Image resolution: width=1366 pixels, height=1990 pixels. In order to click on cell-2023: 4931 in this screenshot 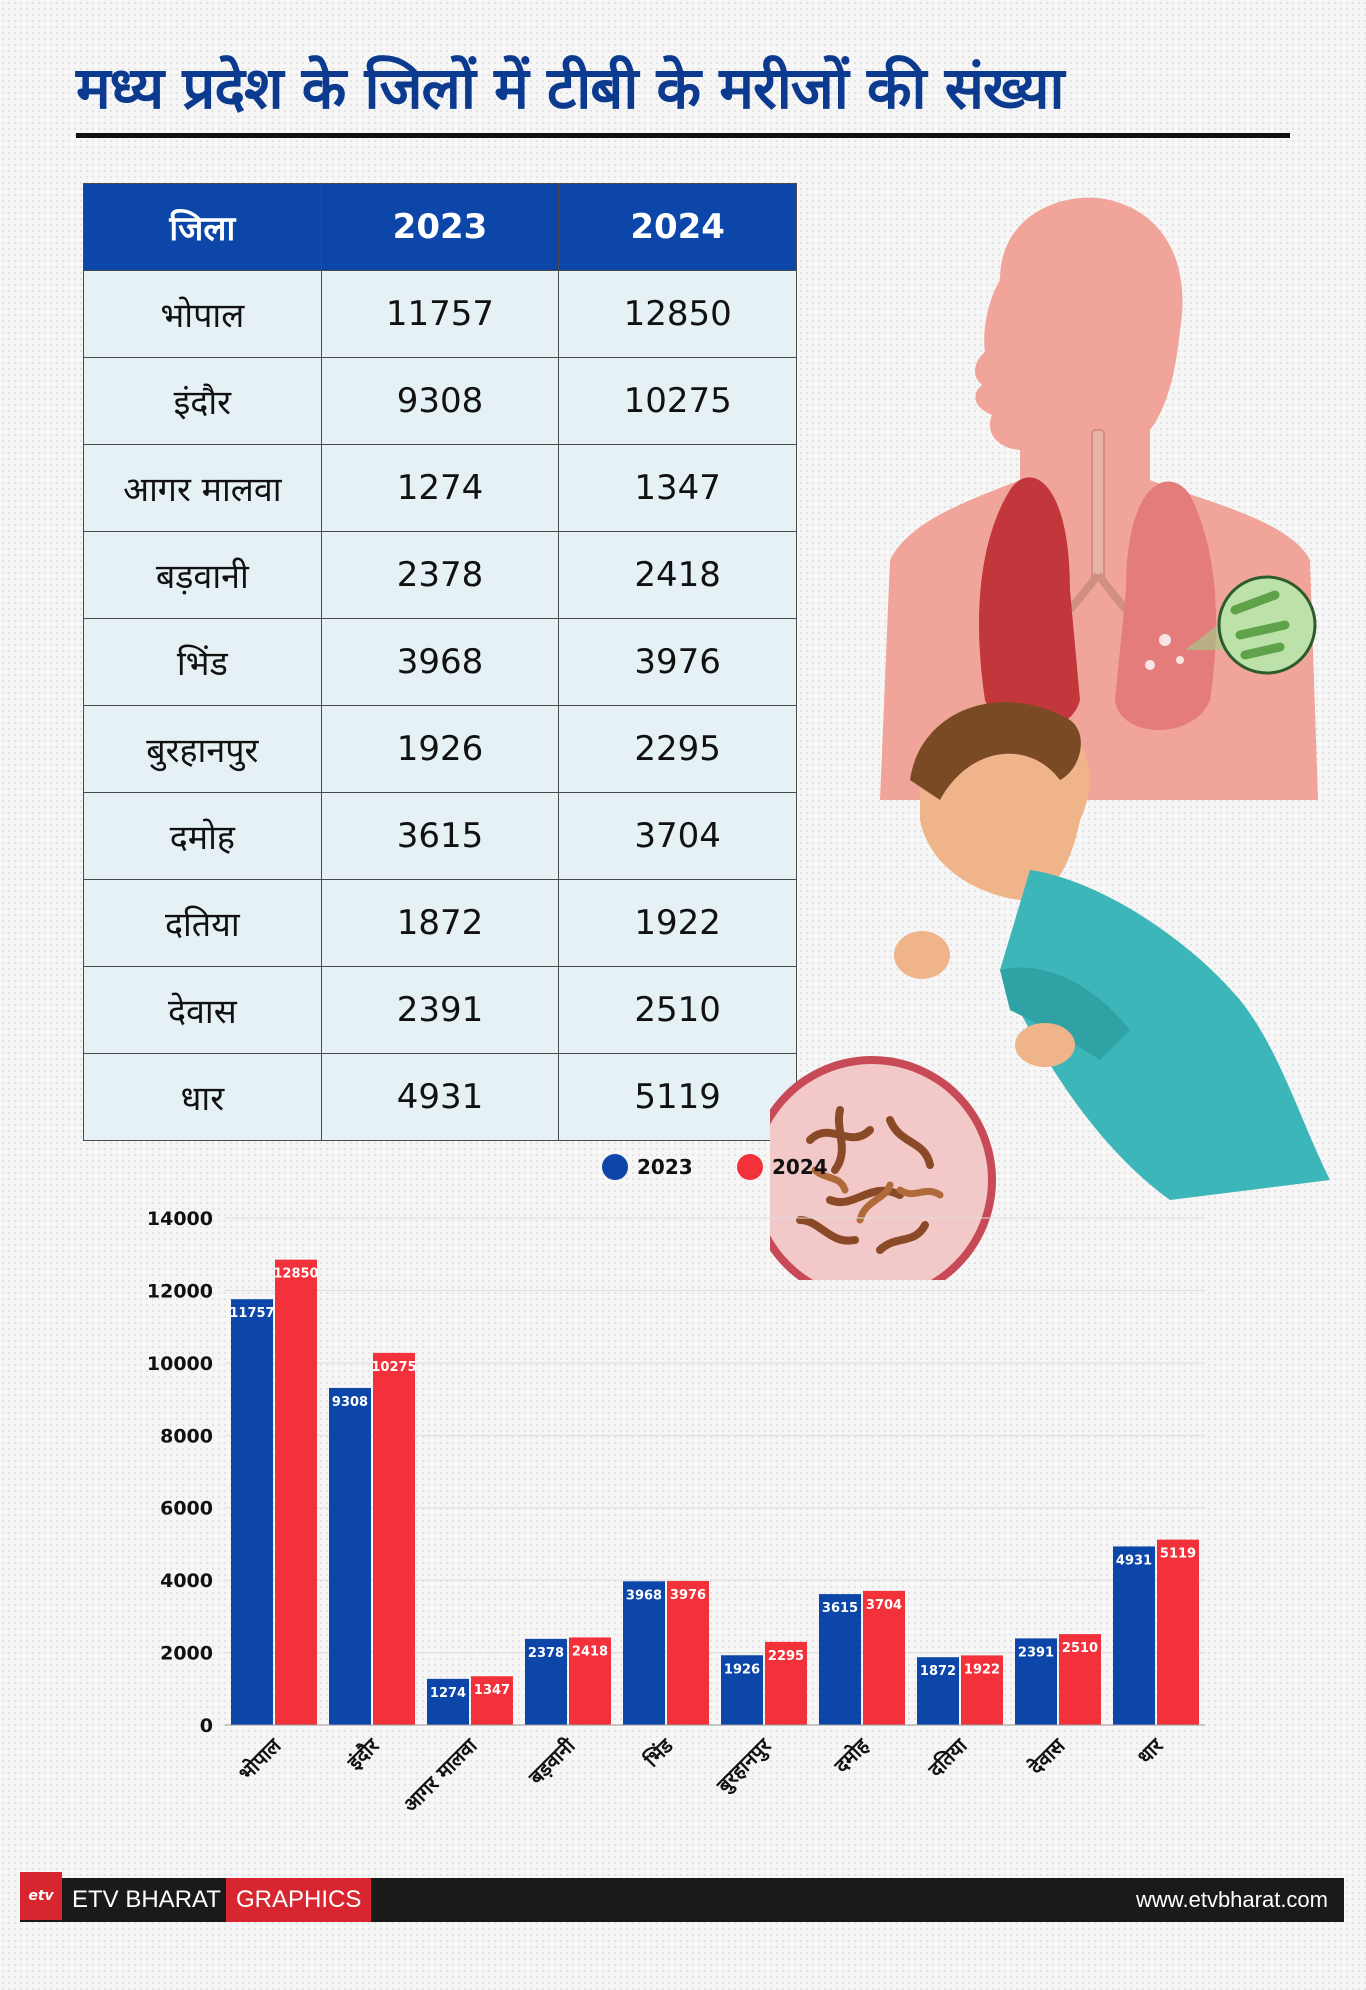, I will do `click(440, 1097)`.